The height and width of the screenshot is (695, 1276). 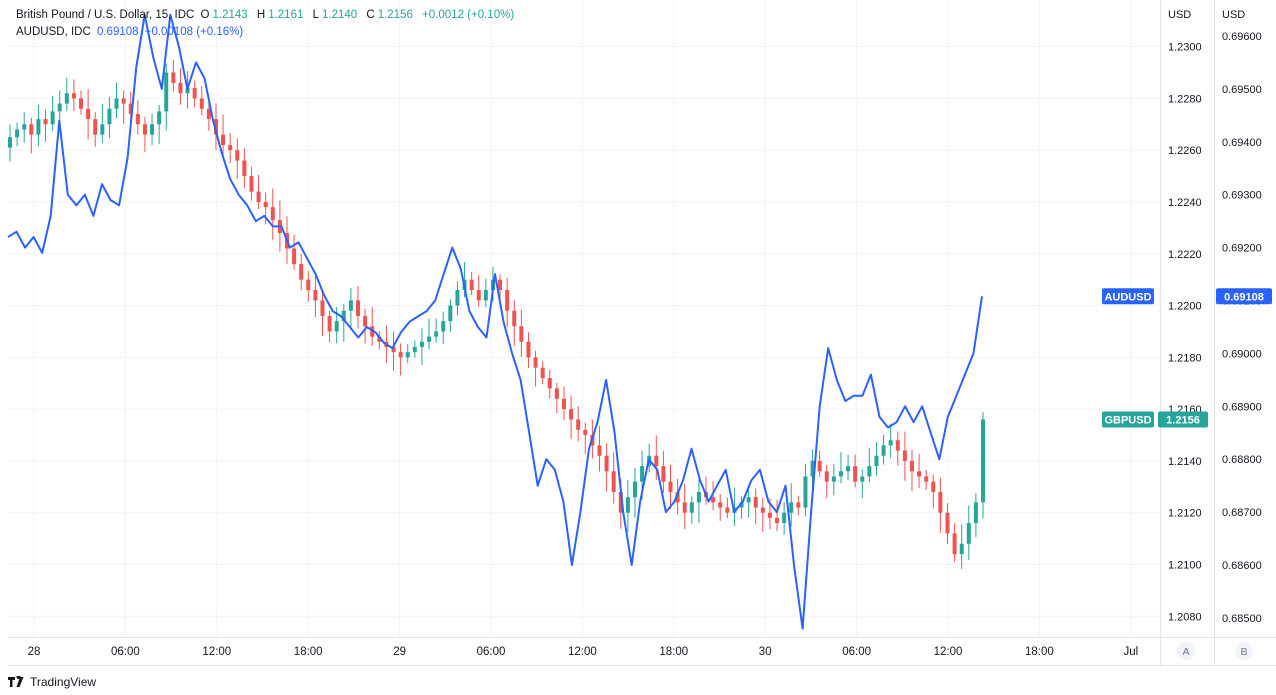 I want to click on gbpusd-last-price: 1.2156, so click(x=1183, y=419).